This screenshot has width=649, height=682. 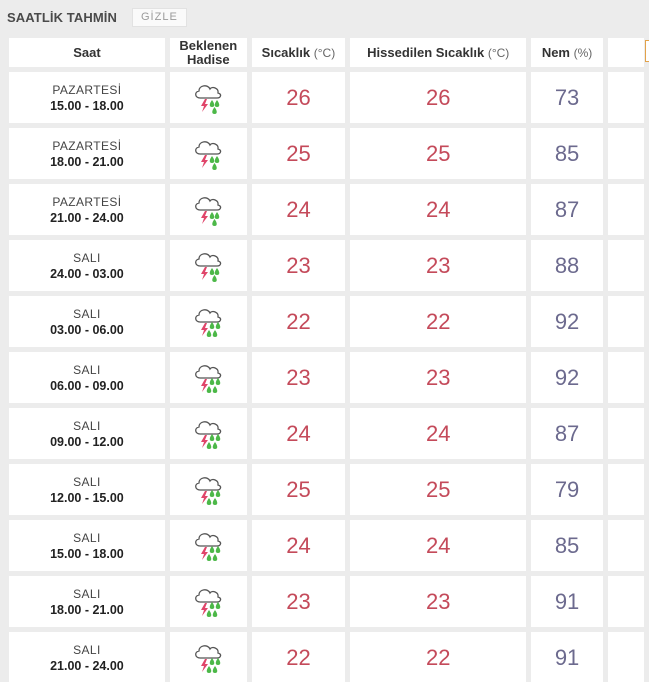 I want to click on cell-saat: SALI 03.00 - 06.00, so click(x=87, y=321).